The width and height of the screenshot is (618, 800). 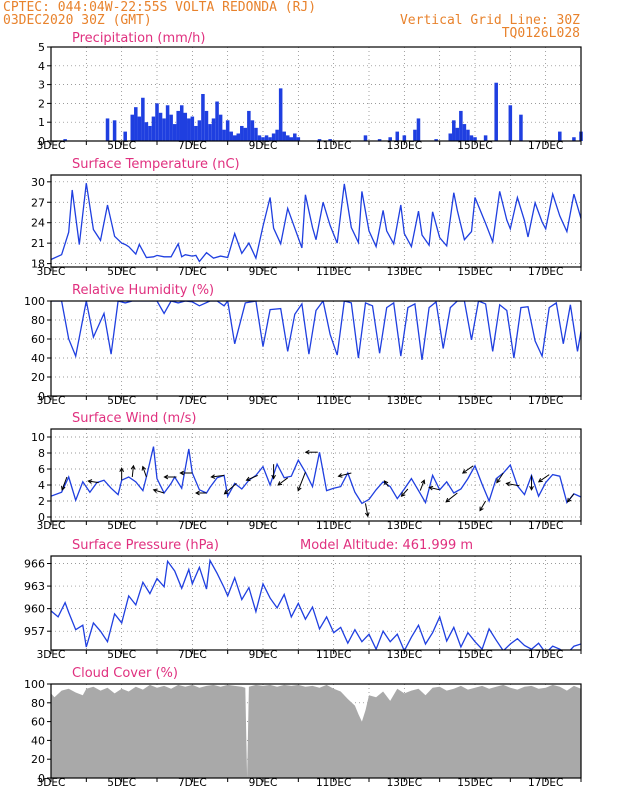 I want to click on y-tick-label: 963, so click(x=34, y=586).